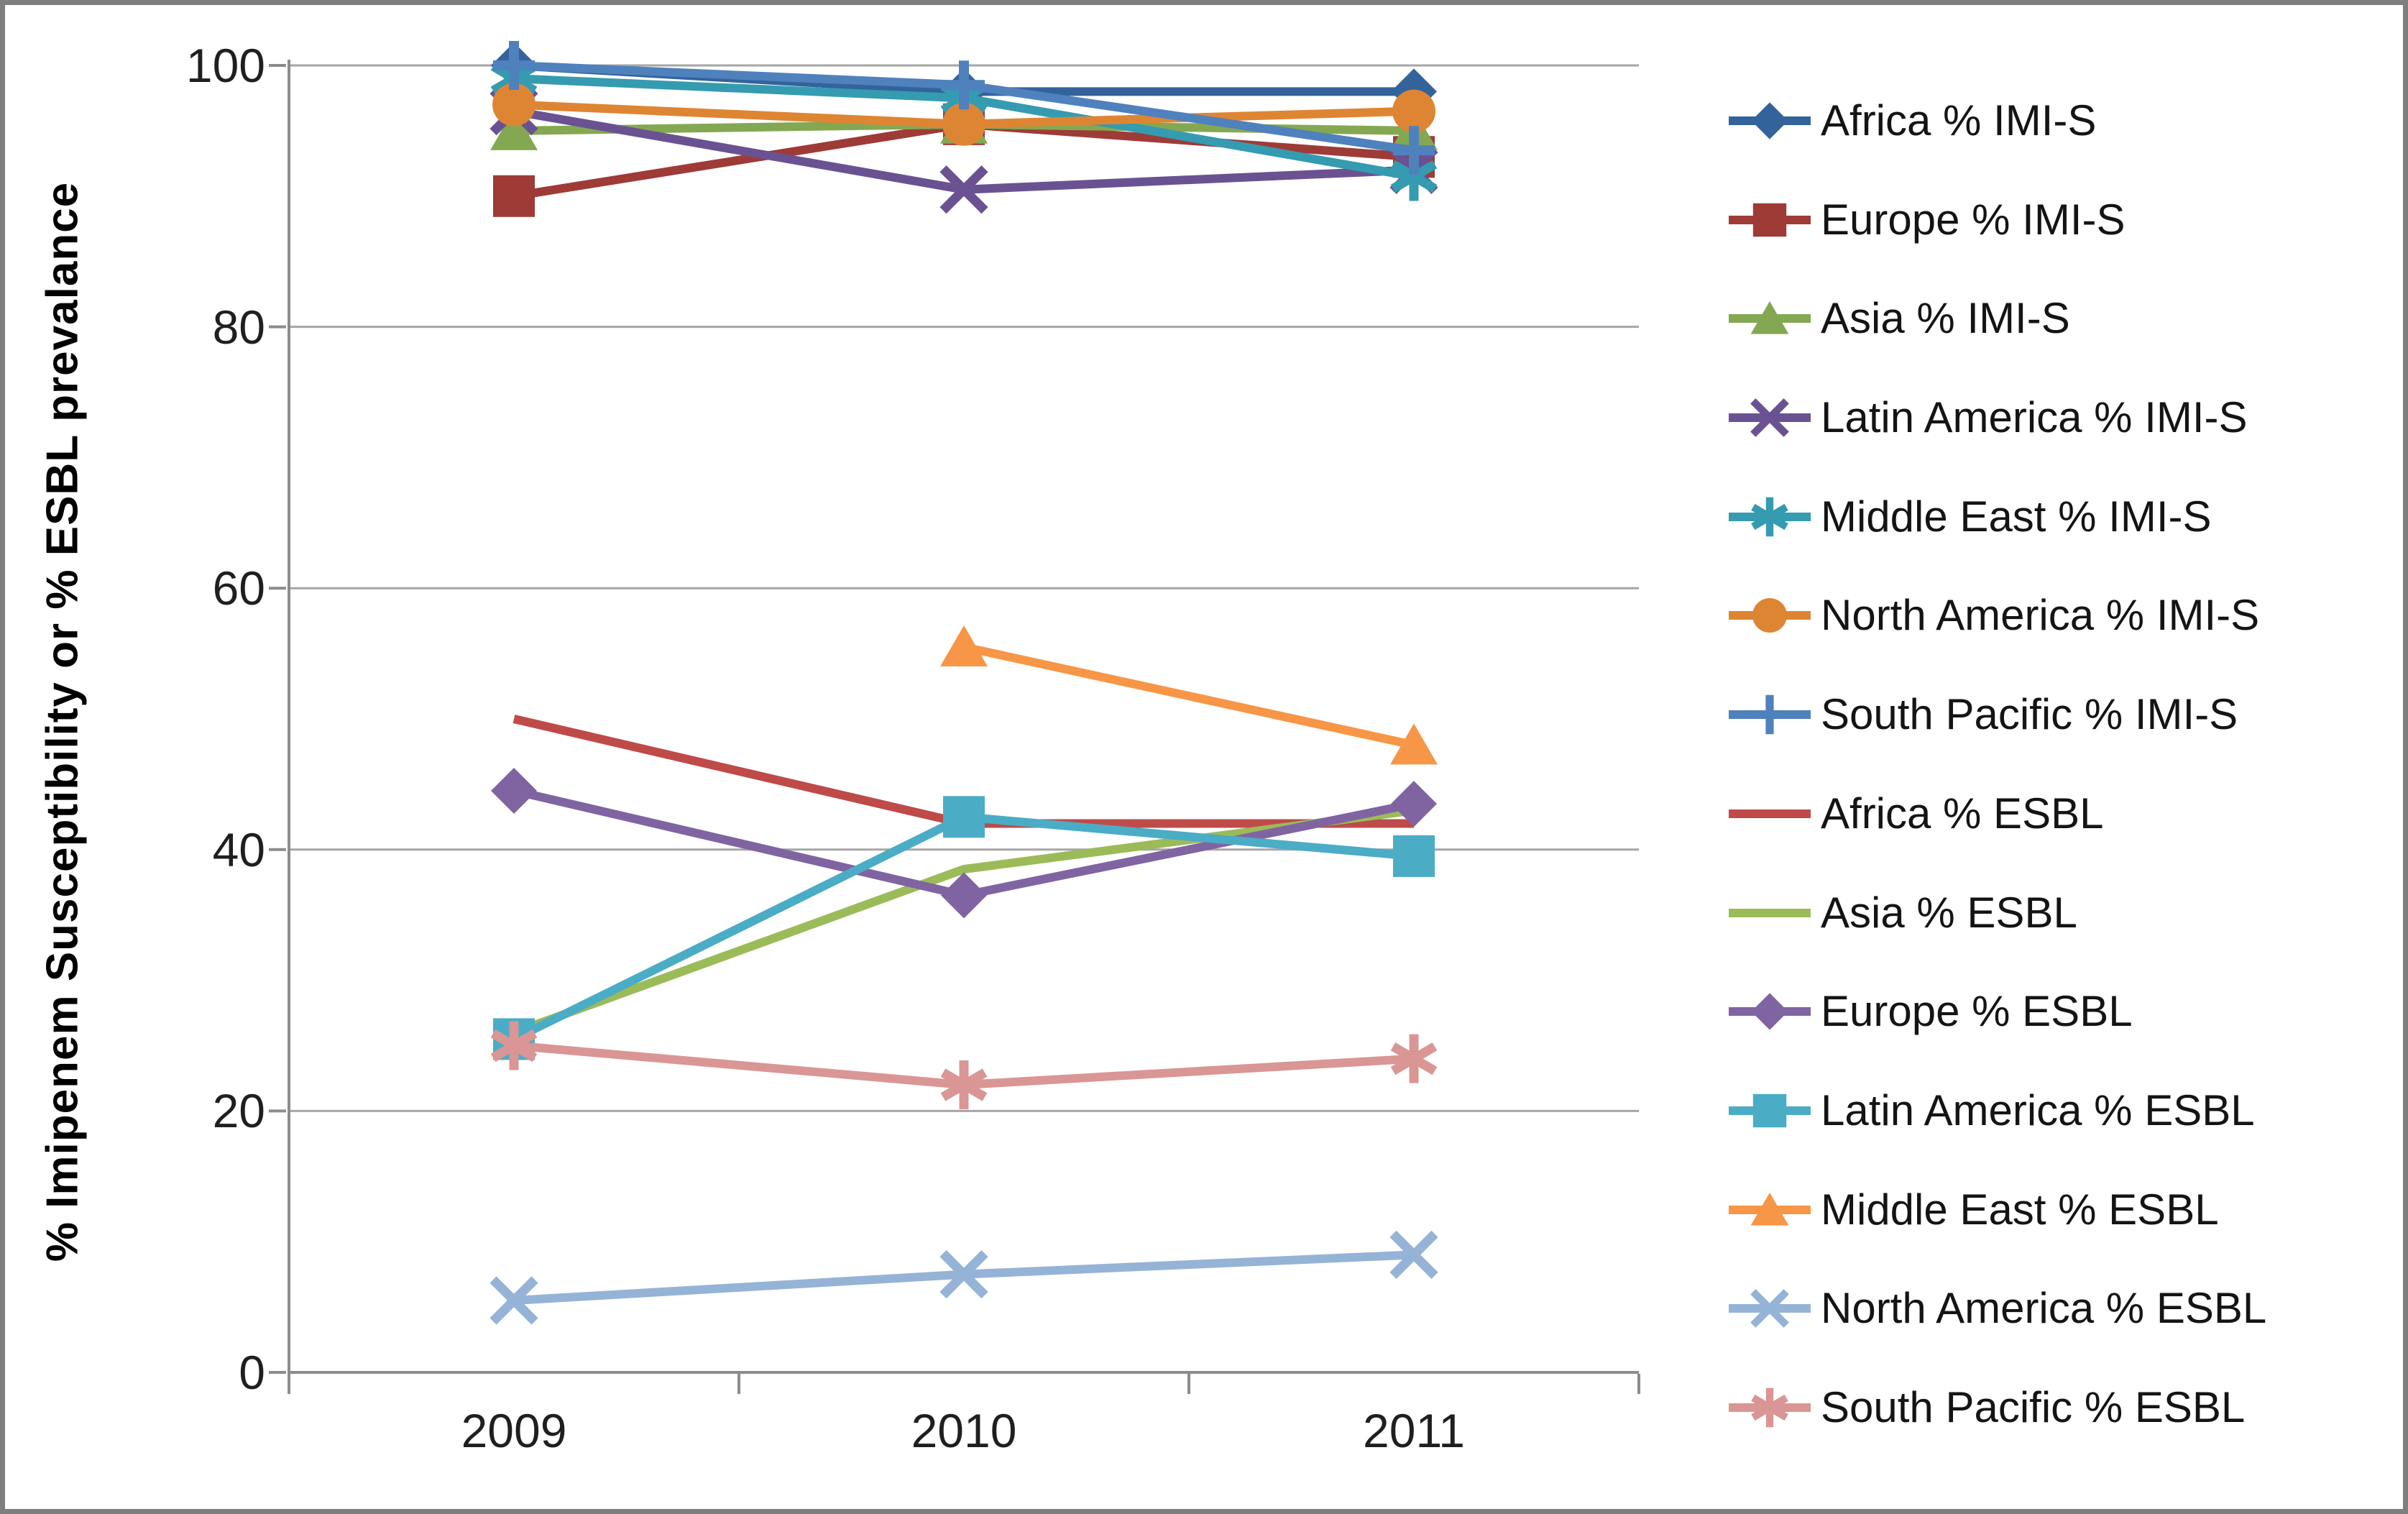  What do you see at coordinates (1770, 615) in the screenshot?
I see `legend-marker-circle-icon` at bounding box center [1770, 615].